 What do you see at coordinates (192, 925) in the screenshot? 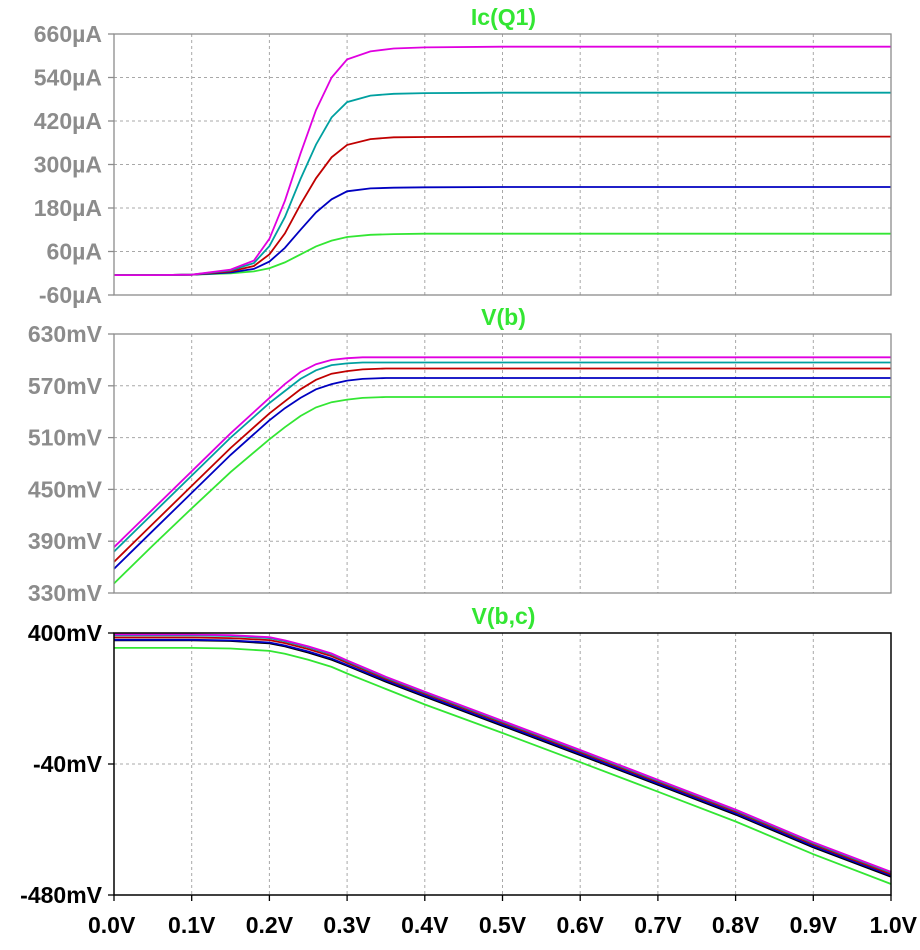
I see `x-tick-label: 0.1V` at bounding box center [192, 925].